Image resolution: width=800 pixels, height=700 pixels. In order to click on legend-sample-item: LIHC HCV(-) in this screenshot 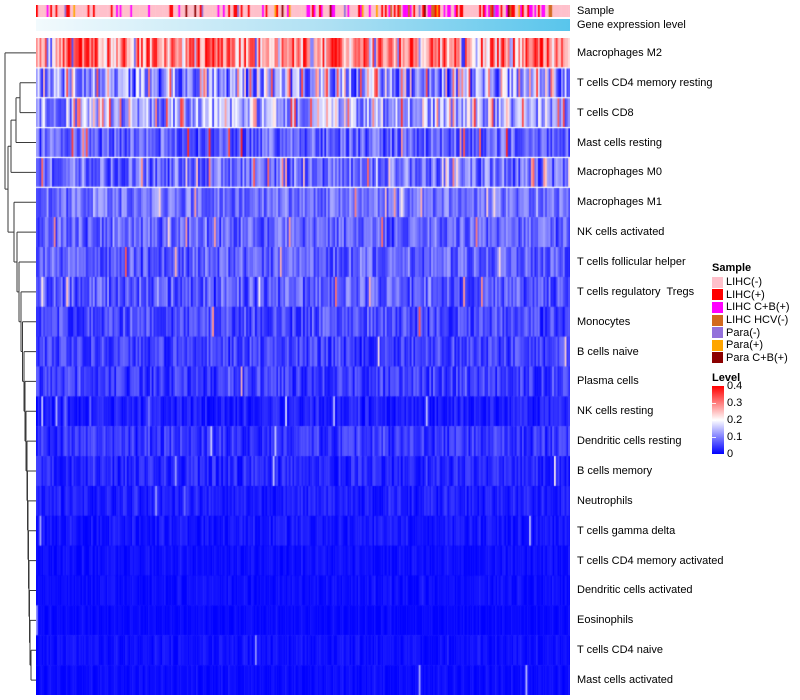, I will do `click(756, 320)`.